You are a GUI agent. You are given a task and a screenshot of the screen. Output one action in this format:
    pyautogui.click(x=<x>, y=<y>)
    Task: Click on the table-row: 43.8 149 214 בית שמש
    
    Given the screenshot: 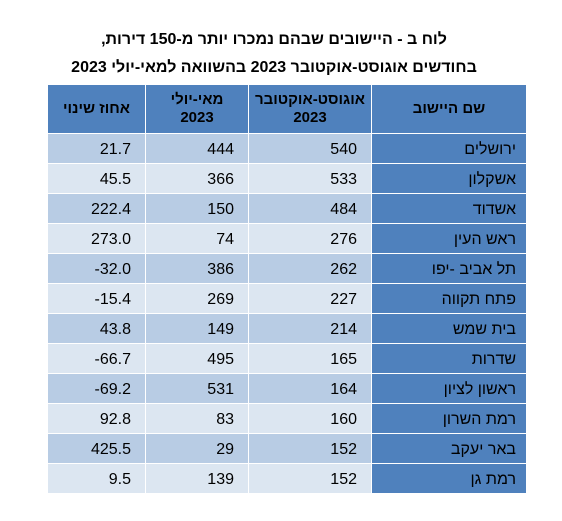 What is the action you would take?
    pyautogui.click(x=287, y=328)
    